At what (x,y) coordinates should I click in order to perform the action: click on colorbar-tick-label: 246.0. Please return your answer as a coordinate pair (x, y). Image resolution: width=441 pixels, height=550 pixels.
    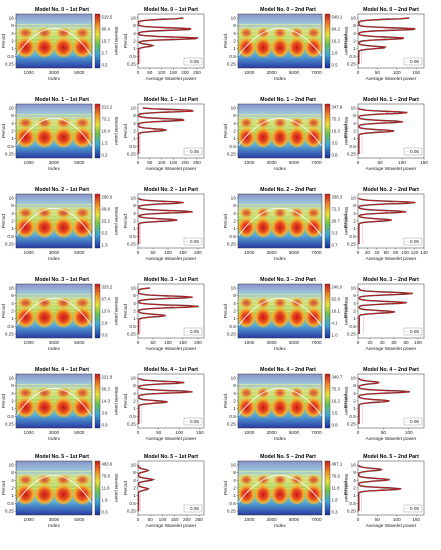
    Looking at the image, I should click on (337, 287).